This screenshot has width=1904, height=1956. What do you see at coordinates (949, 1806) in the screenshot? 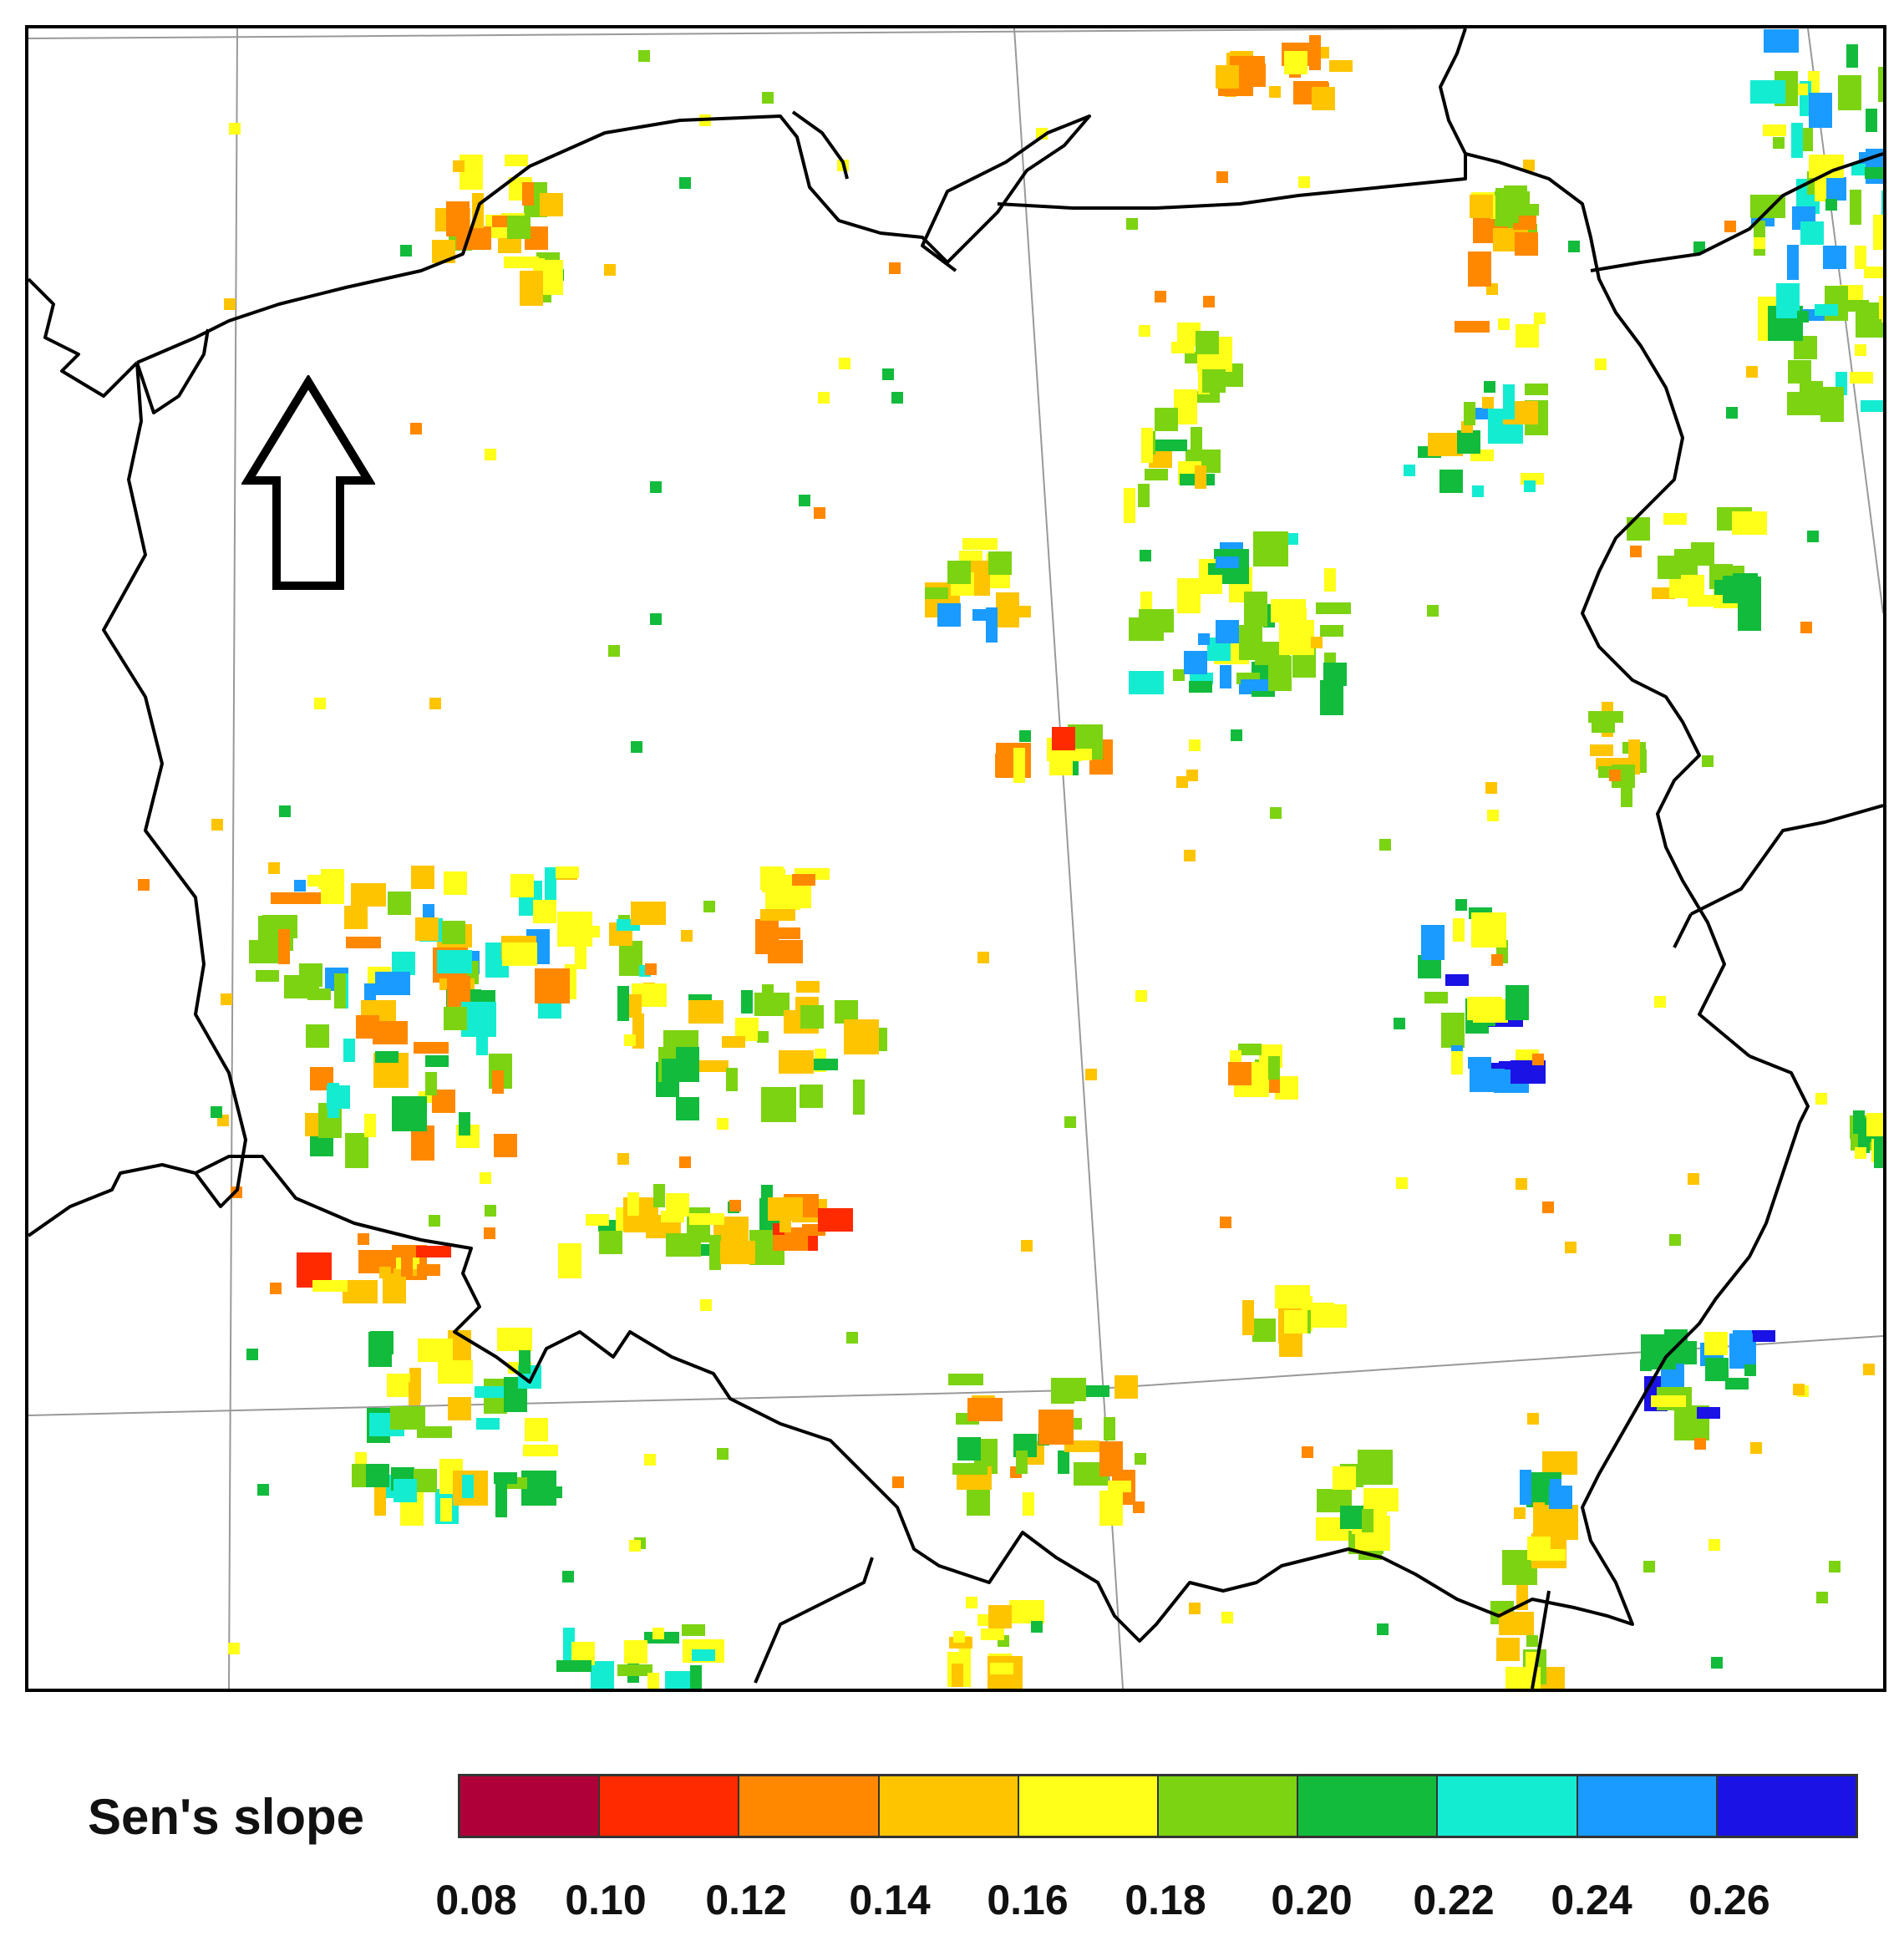
I see `legend-swatch` at bounding box center [949, 1806].